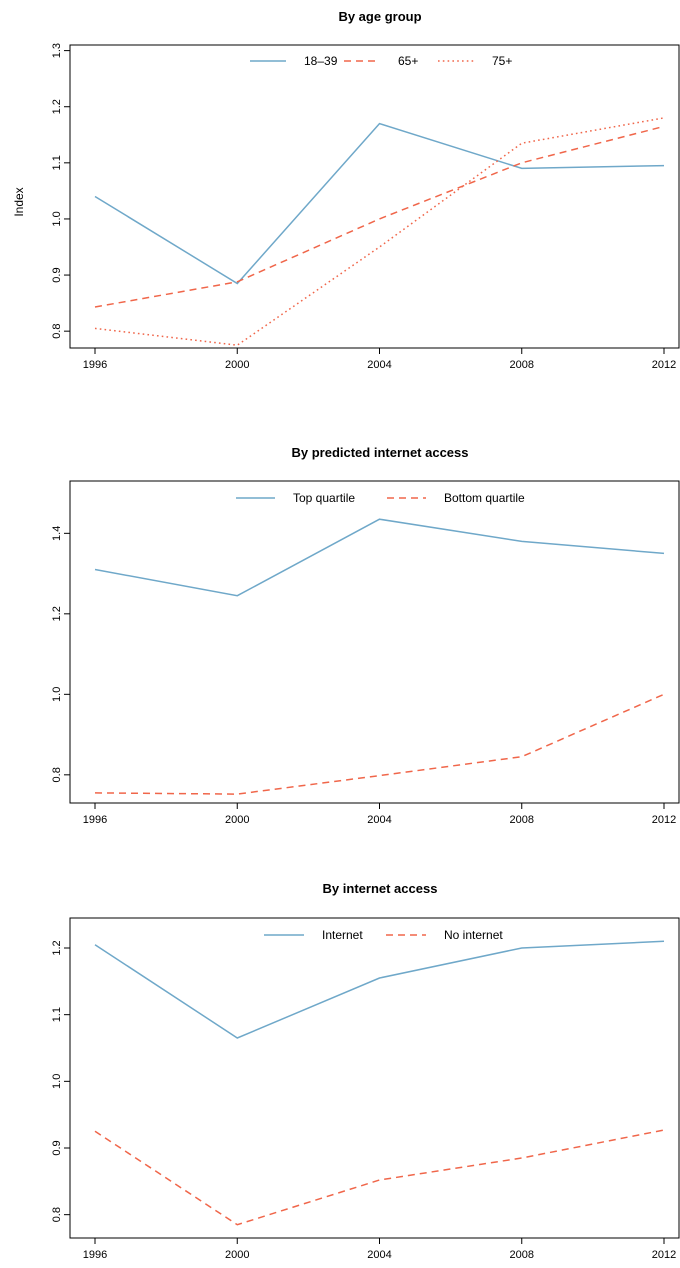 The width and height of the screenshot is (680, 1268). I want to click on legend-label: 65+, so click(408, 61).